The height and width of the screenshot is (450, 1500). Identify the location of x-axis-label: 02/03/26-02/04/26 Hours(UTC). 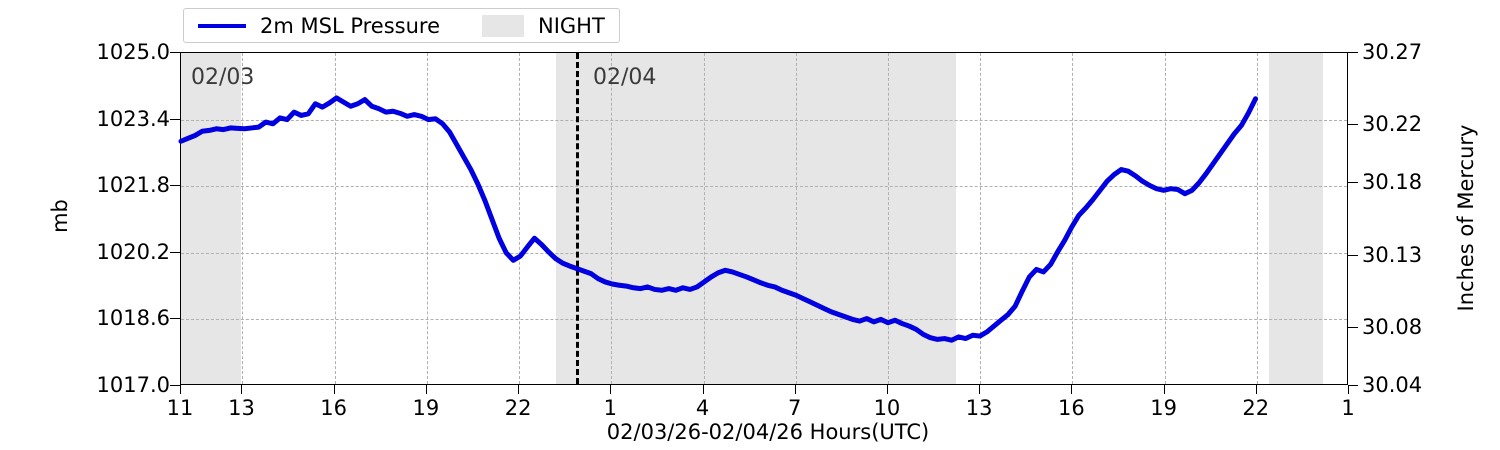
(768, 432).